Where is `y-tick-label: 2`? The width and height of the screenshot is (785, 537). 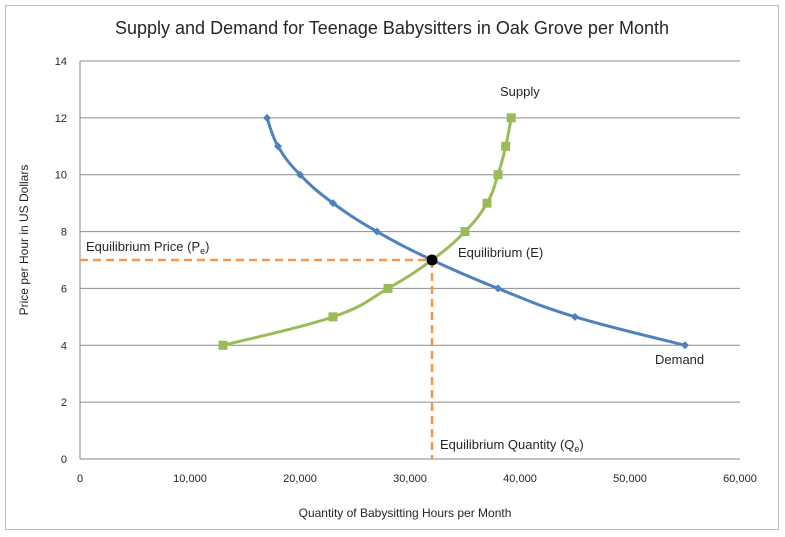 y-tick-label: 2 is located at coordinates (64, 403).